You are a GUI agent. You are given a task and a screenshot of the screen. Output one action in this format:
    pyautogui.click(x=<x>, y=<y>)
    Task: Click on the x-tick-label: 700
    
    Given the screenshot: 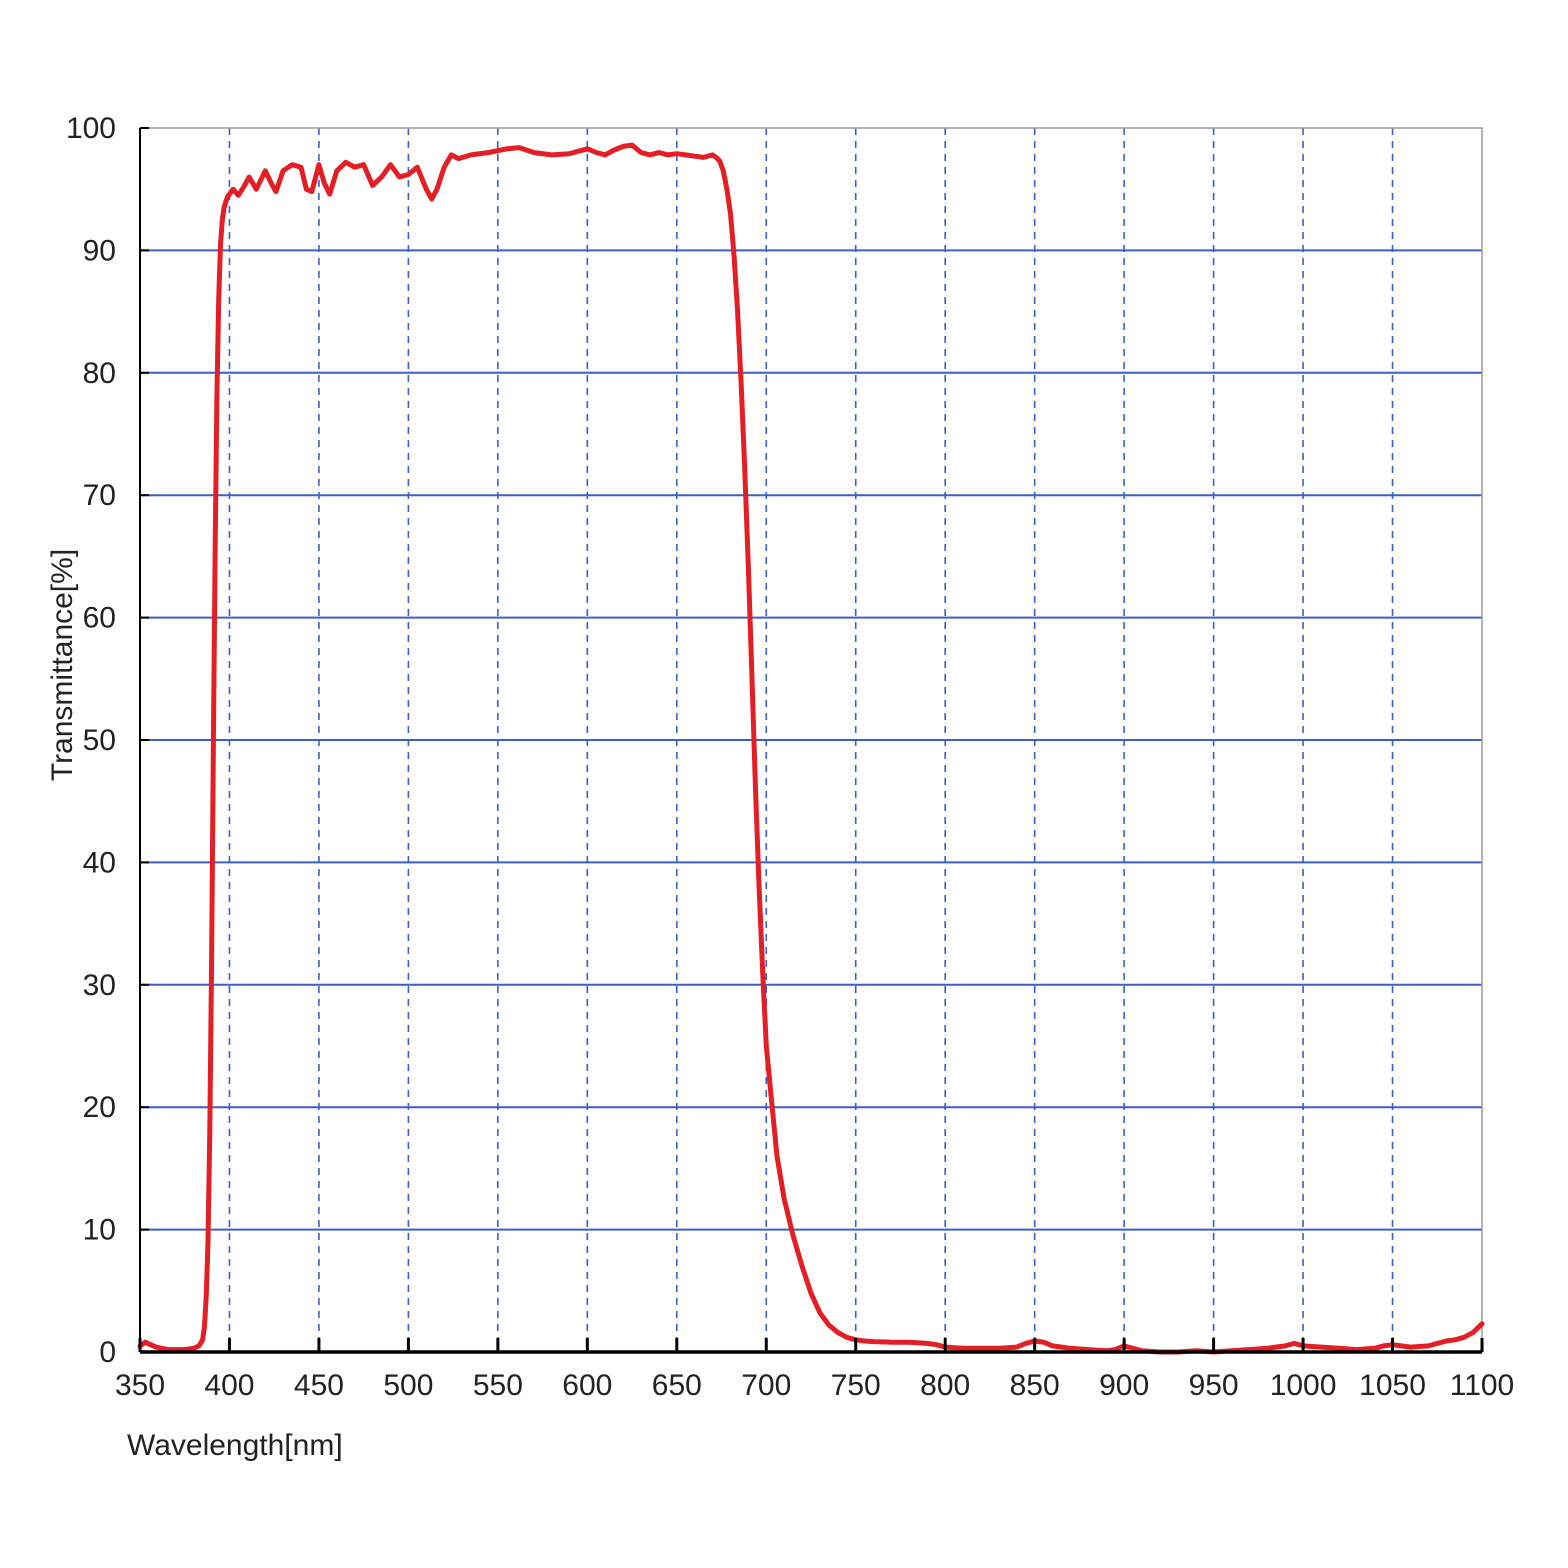 What is the action you would take?
    pyautogui.click(x=766, y=1385)
    